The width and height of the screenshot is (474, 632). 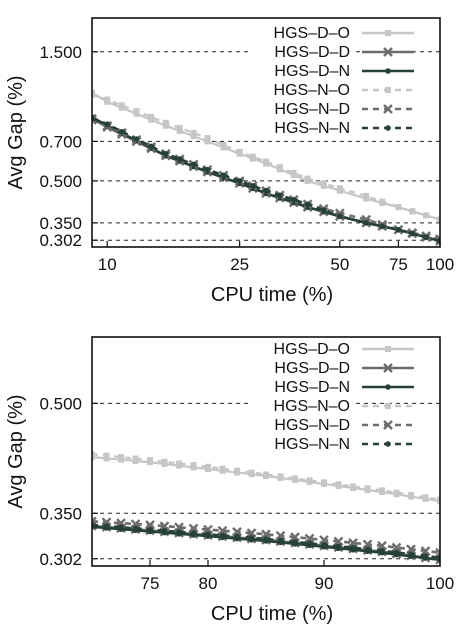 What do you see at coordinates (60, 141) in the screenshot?
I see `y-tick-label: 0.700` at bounding box center [60, 141].